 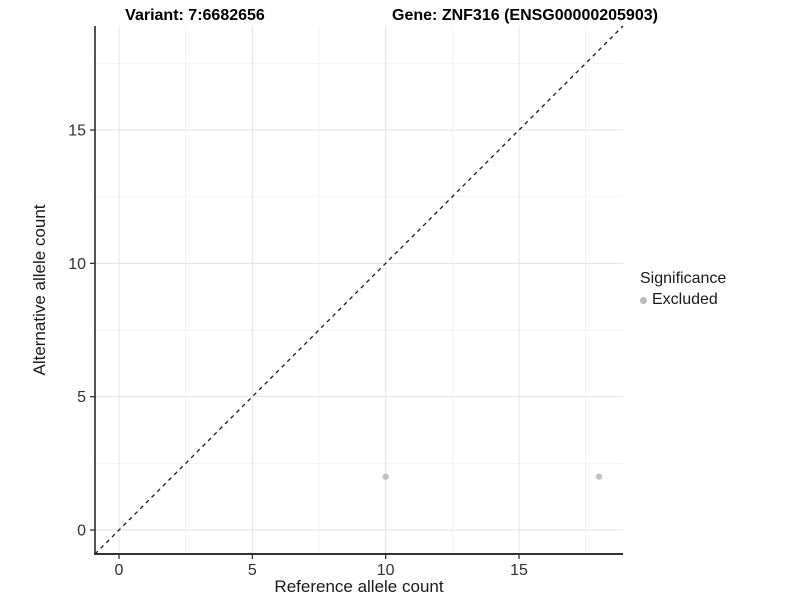 What do you see at coordinates (643, 300) in the screenshot?
I see `excluded-dot-icon` at bounding box center [643, 300].